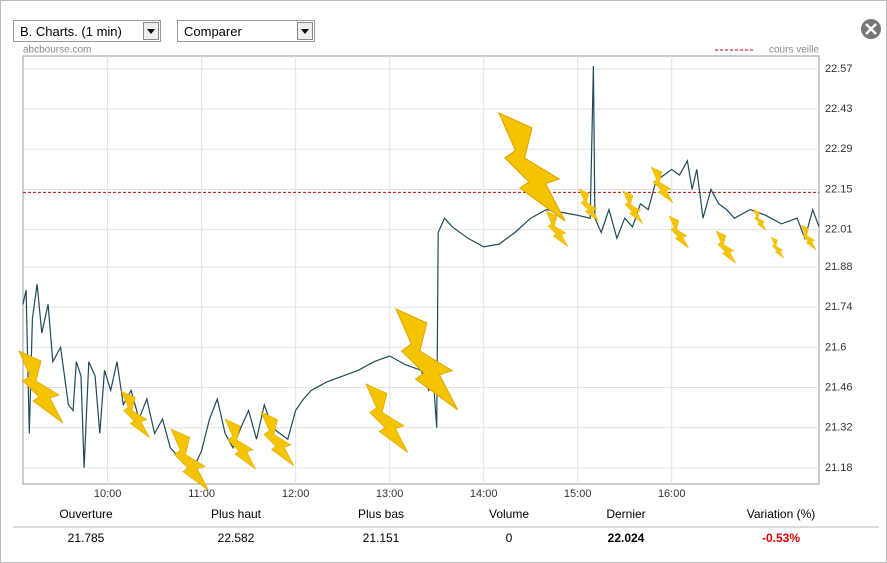 The width and height of the screenshot is (887, 563). Describe the element at coordinates (509, 538) in the screenshot. I see `stat-value: 0` at that location.